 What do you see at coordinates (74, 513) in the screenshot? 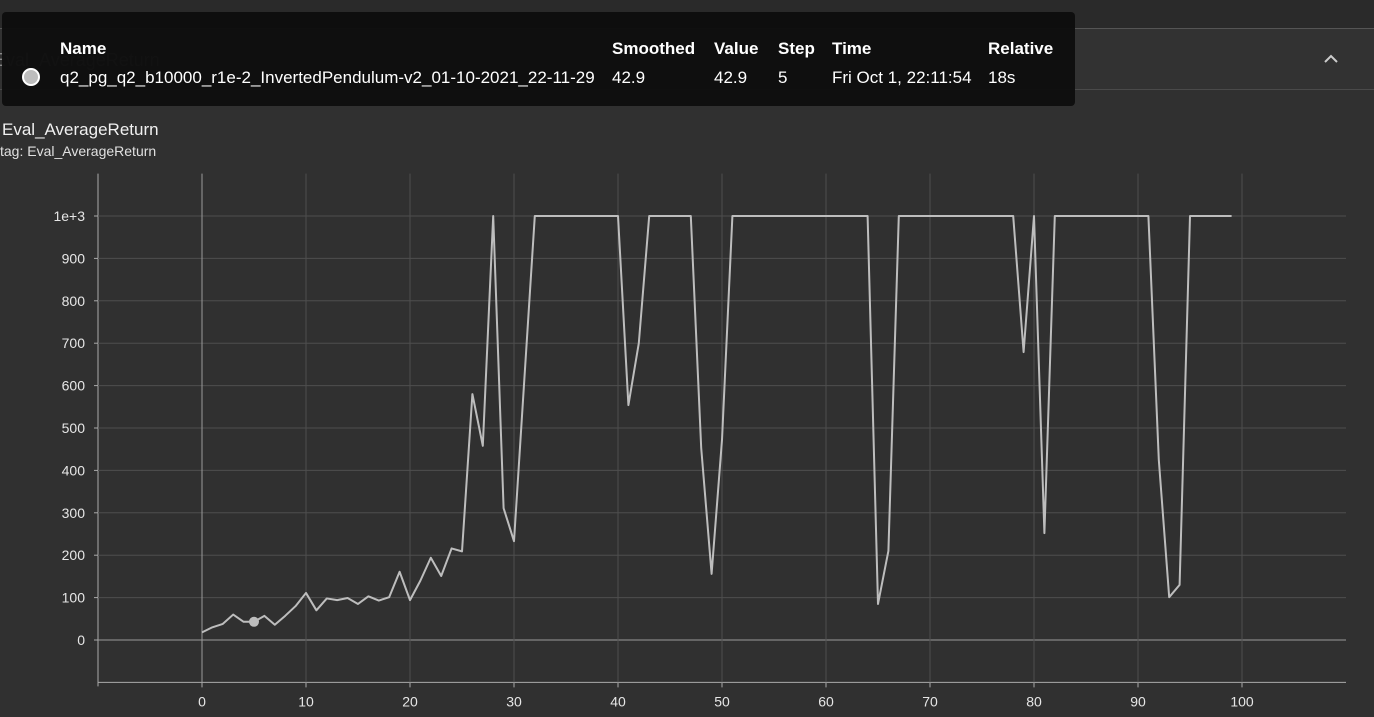
I see `y-tick-label: 300` at bounding box center [74, 513].